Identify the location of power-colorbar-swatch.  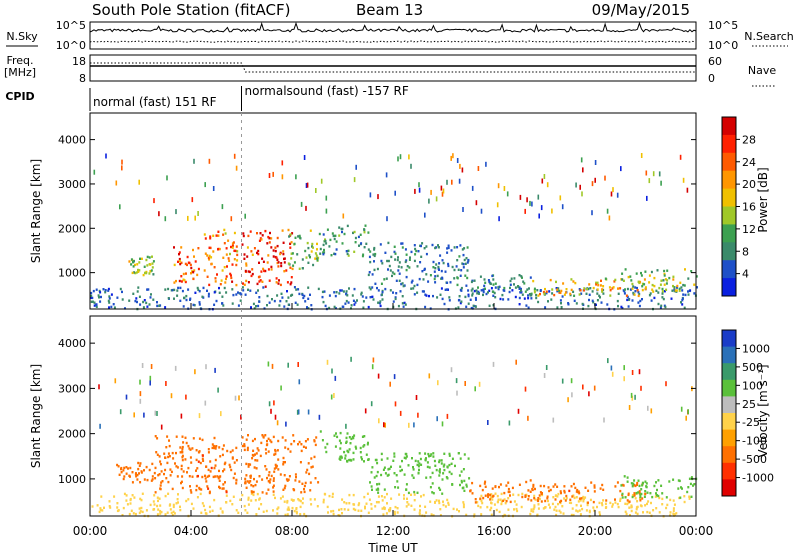
(729, 126).